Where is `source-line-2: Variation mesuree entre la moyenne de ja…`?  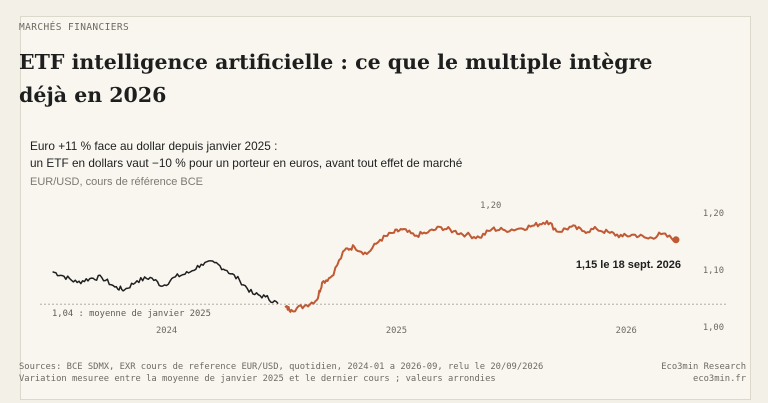
source-line-2: Variation mesuree entre la moyenne de ja… is located at coordinates (257, 378).